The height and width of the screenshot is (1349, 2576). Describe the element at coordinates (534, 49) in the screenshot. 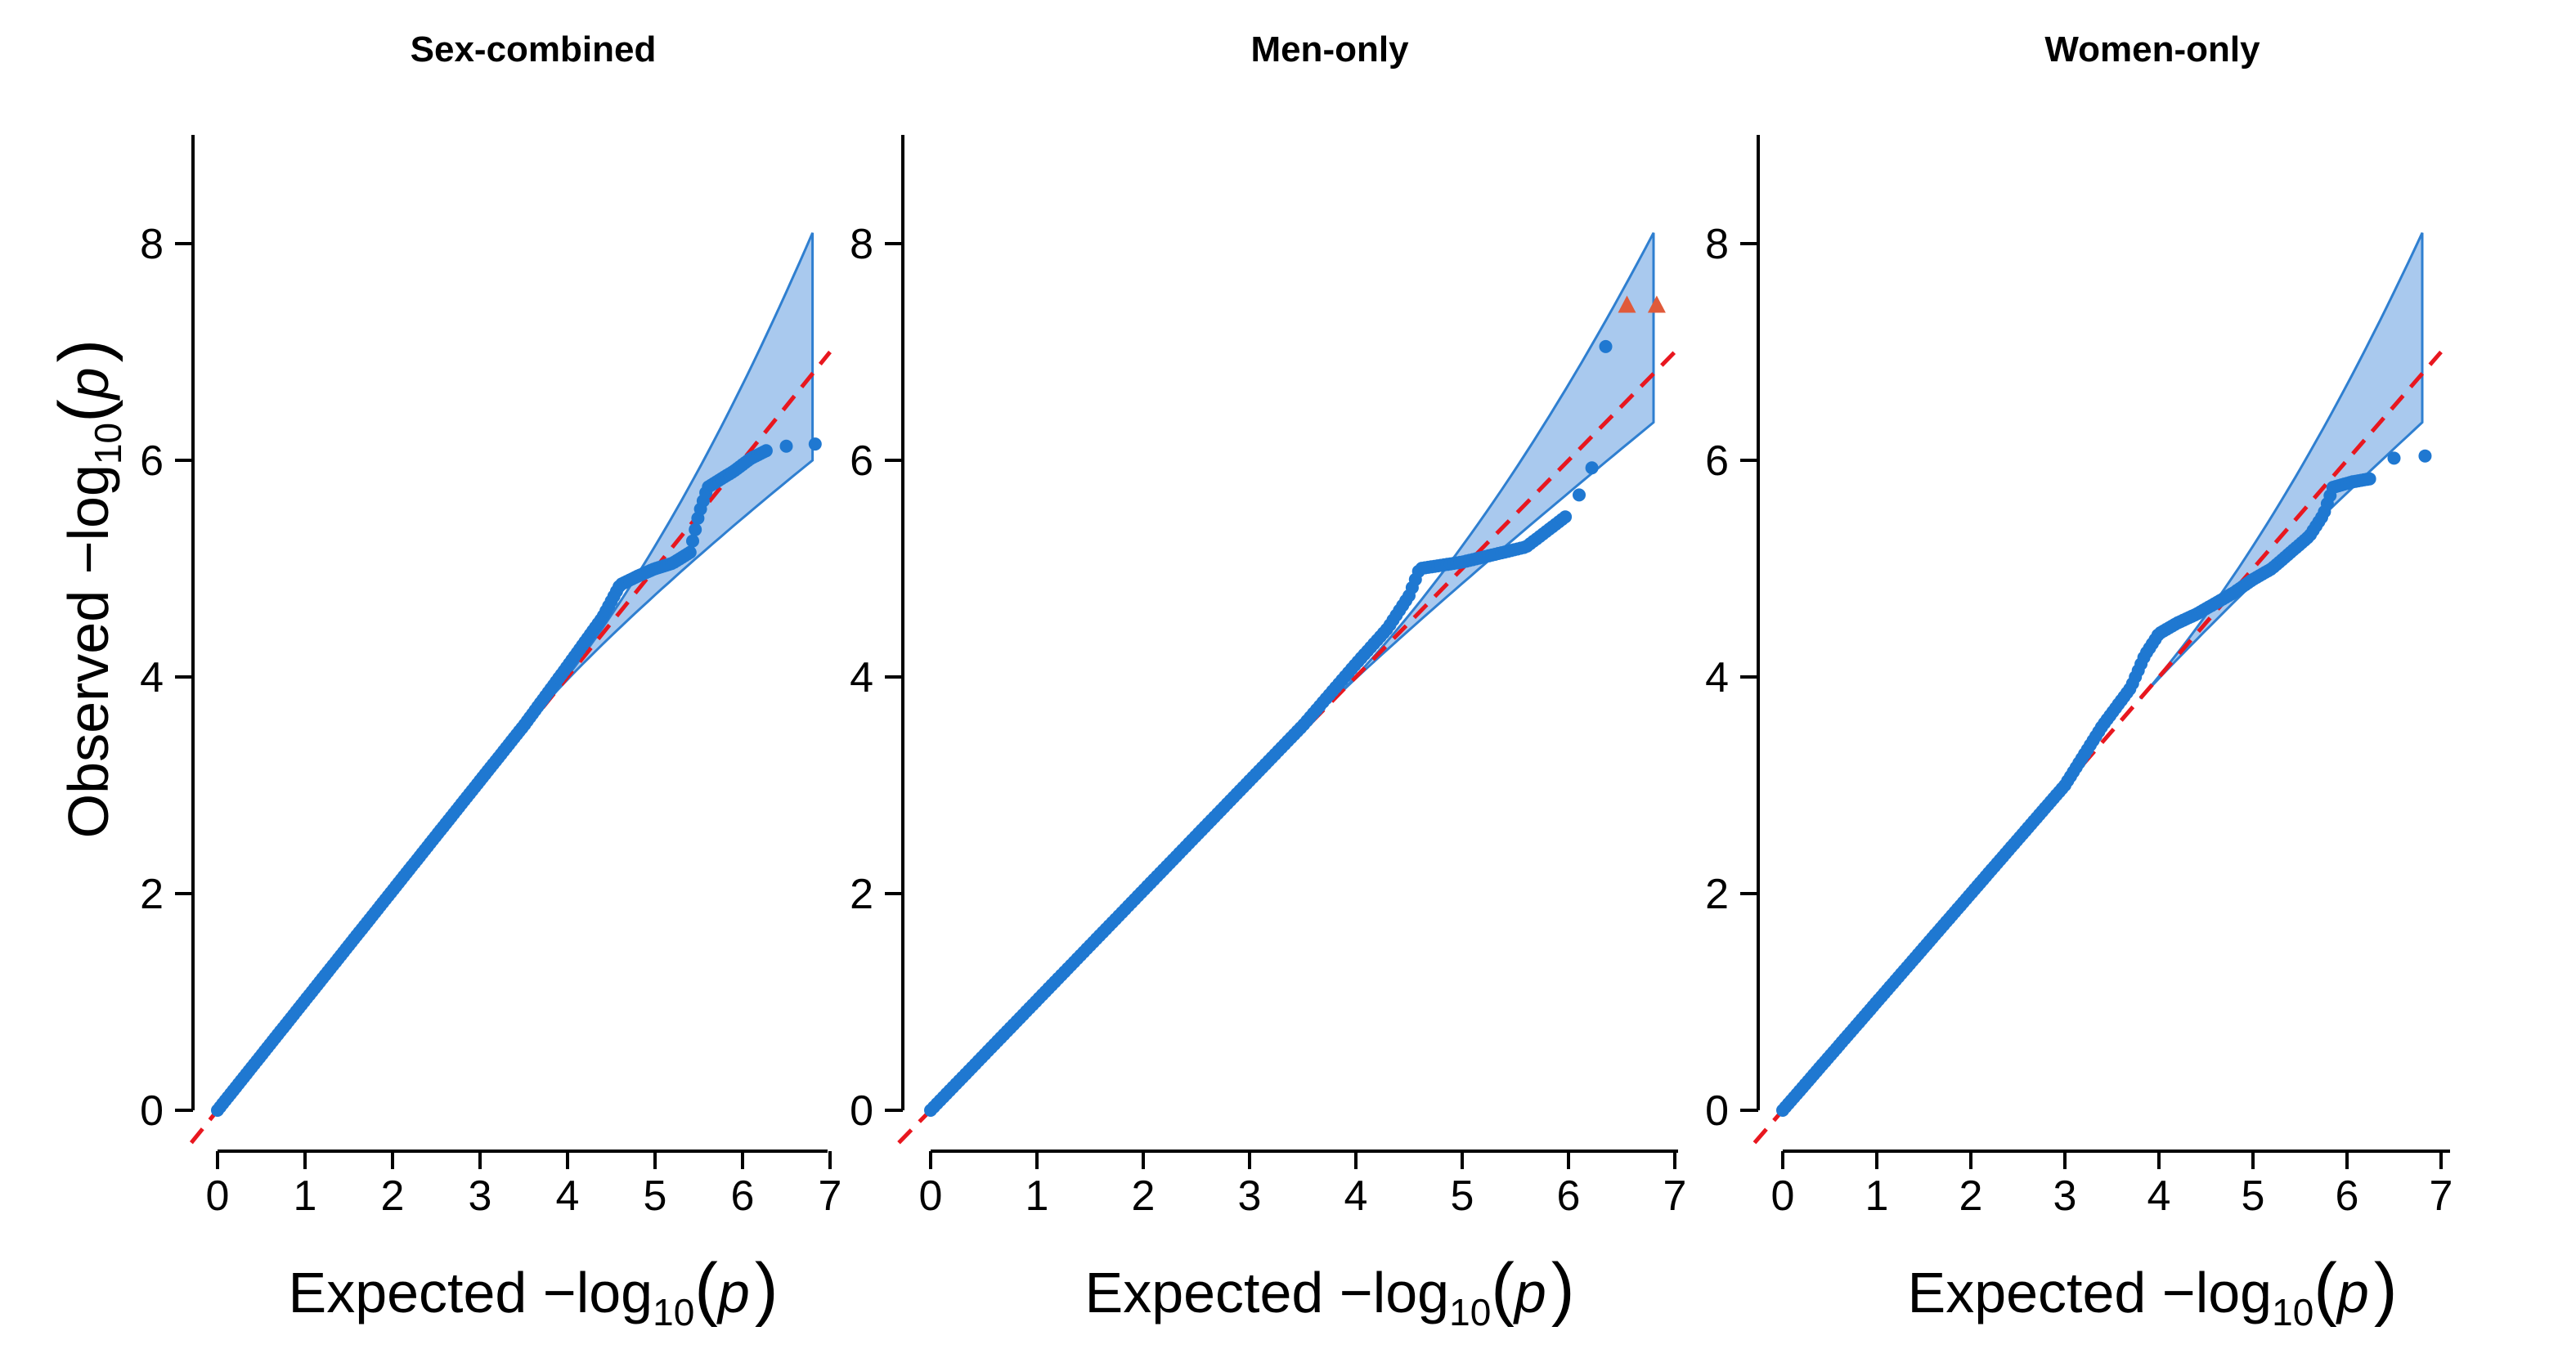

I see `panel-title: Sex-combined` at that location.